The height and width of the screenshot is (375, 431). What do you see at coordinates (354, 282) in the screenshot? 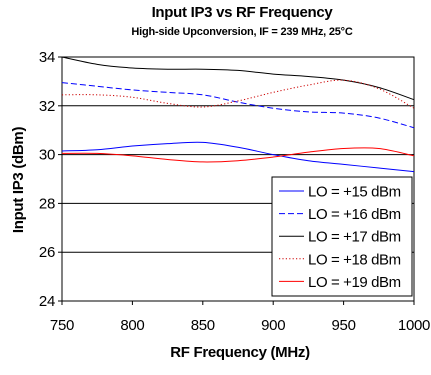
I see `legend-label-5: LO = +19 dBm` at bounding box center [354, 282].